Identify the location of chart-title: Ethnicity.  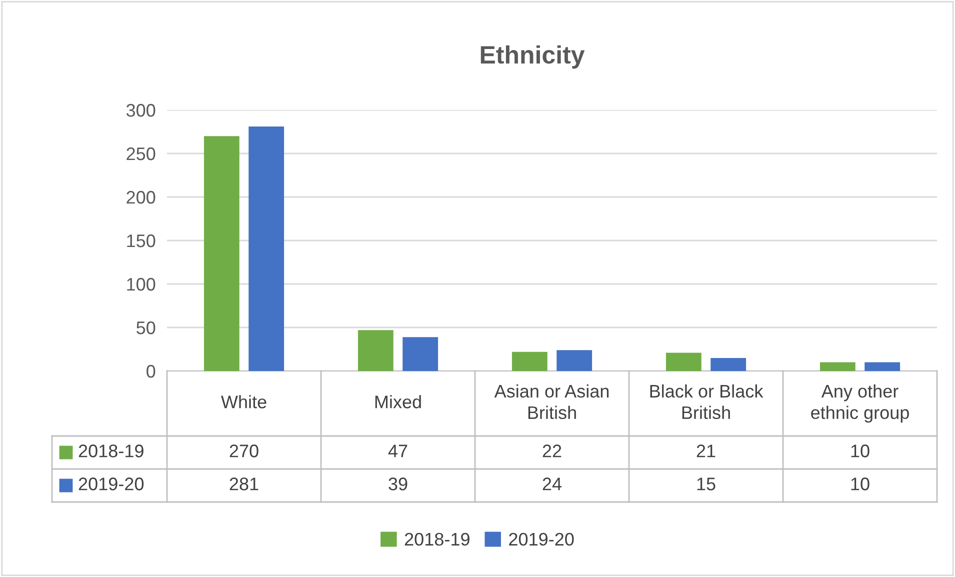
(532, 57).